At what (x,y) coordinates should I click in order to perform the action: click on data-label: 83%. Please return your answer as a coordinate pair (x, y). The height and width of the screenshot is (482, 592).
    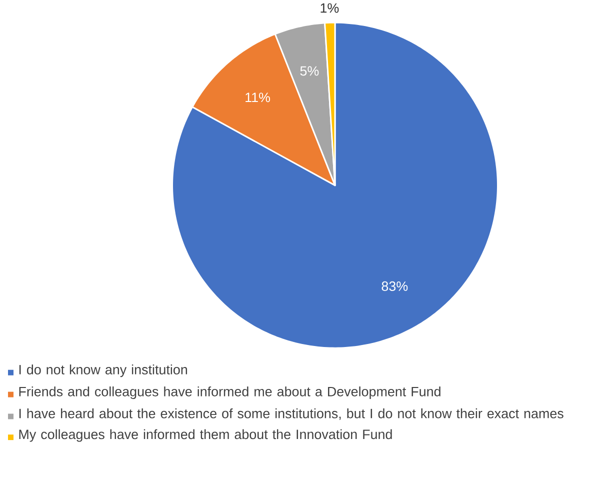
    Looking at the image, I should click on (395, 286).